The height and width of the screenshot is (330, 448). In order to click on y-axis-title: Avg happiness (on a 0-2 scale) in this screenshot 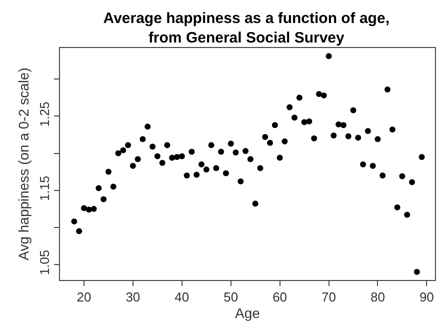, I will do `click(23, 164)`.